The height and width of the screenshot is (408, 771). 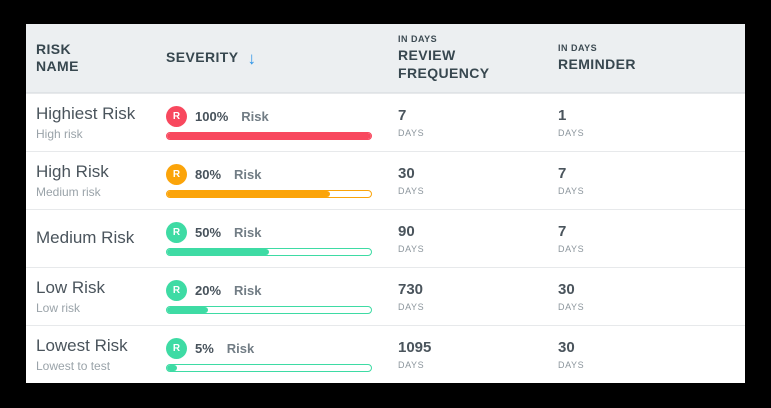 I want to click on risk-name: Medium Risk, so click(x=85, y=238).